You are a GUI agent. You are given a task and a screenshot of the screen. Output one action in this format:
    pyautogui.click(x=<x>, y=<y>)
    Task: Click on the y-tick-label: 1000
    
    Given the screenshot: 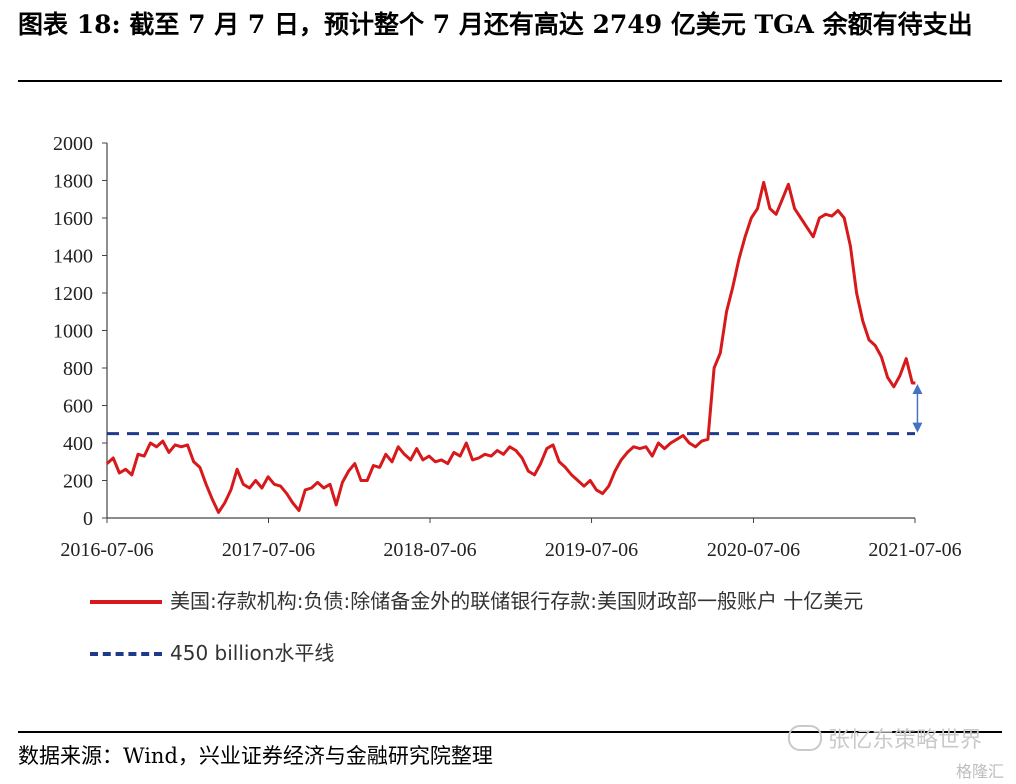 What is the action you would take?
    pyautogui.click(x=73, y=332)
    